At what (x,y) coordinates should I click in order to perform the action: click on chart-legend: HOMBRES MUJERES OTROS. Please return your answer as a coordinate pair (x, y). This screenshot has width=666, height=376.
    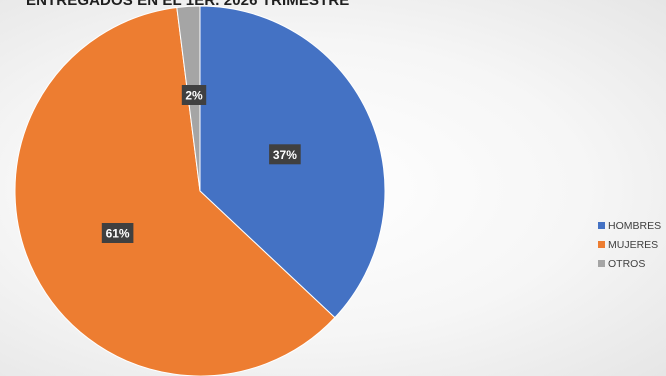
    Looking at the image, I should click on (632, 244).